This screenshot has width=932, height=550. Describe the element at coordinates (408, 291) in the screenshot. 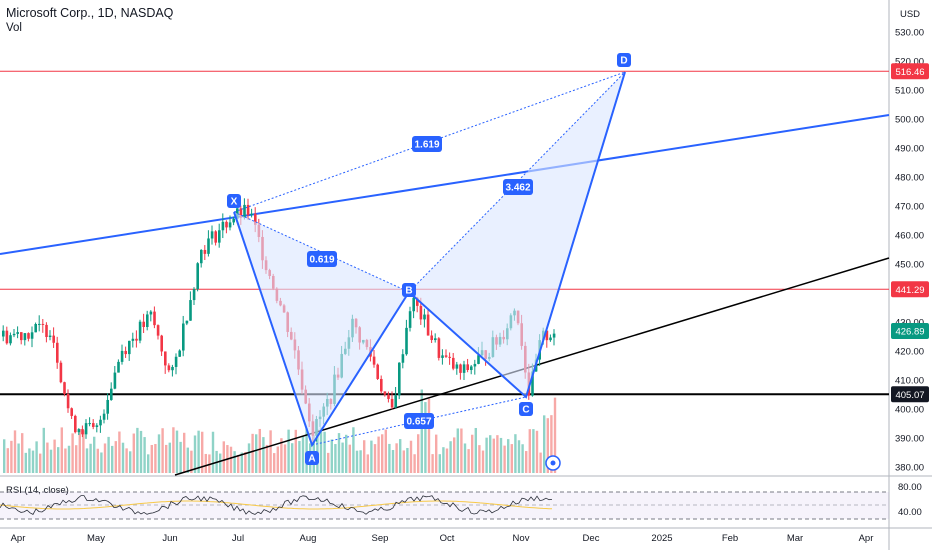

I see `pattern-point-b: B` at that location.